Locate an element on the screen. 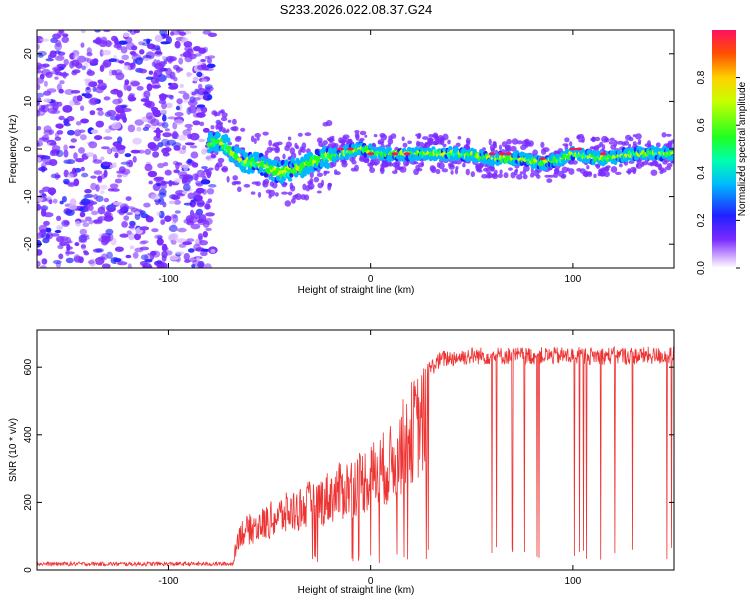  y-tick-label: 10 is located at coordinates (28, 101).